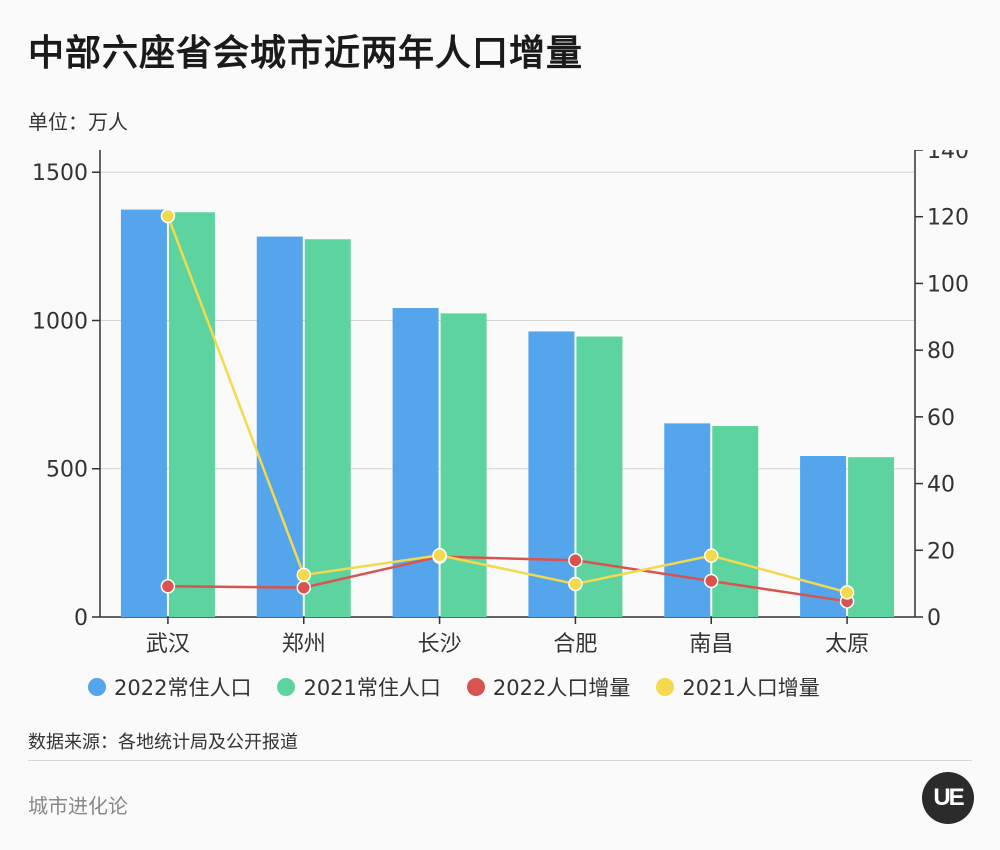 The width and height of the screenshot is (1000, 850). I want to click on y-right-tick-label: 120, so click(948, 218).